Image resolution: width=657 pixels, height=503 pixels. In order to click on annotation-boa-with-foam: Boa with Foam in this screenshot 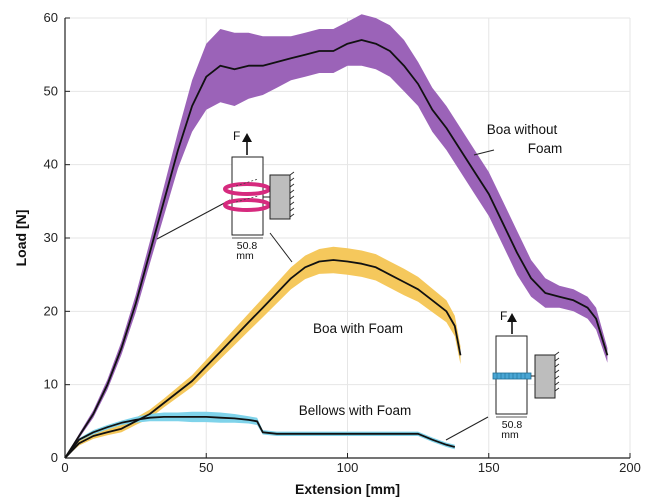, I will do `click(358, 328)`.